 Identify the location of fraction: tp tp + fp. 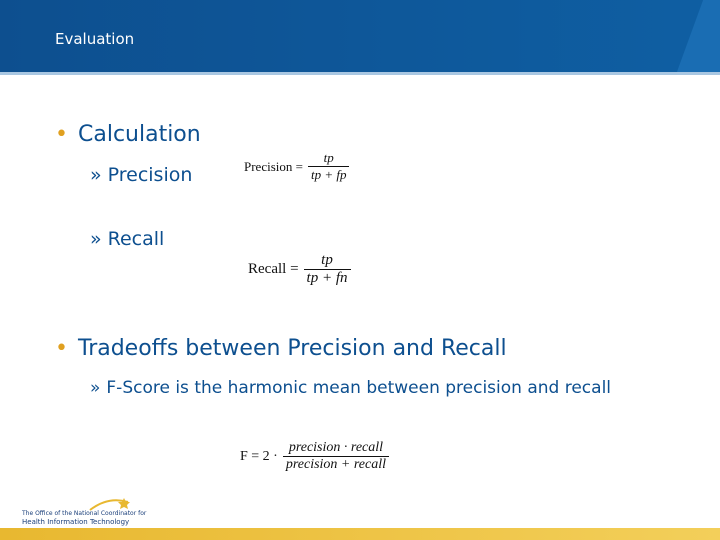
(328, 166).